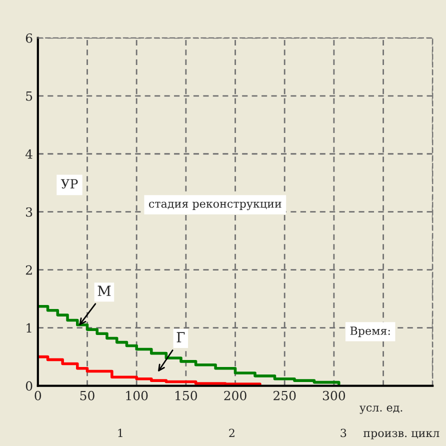 The height and width of the screenshot is (446, 446). Describe the element at coordinates (29, 212) in the screenshot. I see `y-tick-label: 3` at that location.